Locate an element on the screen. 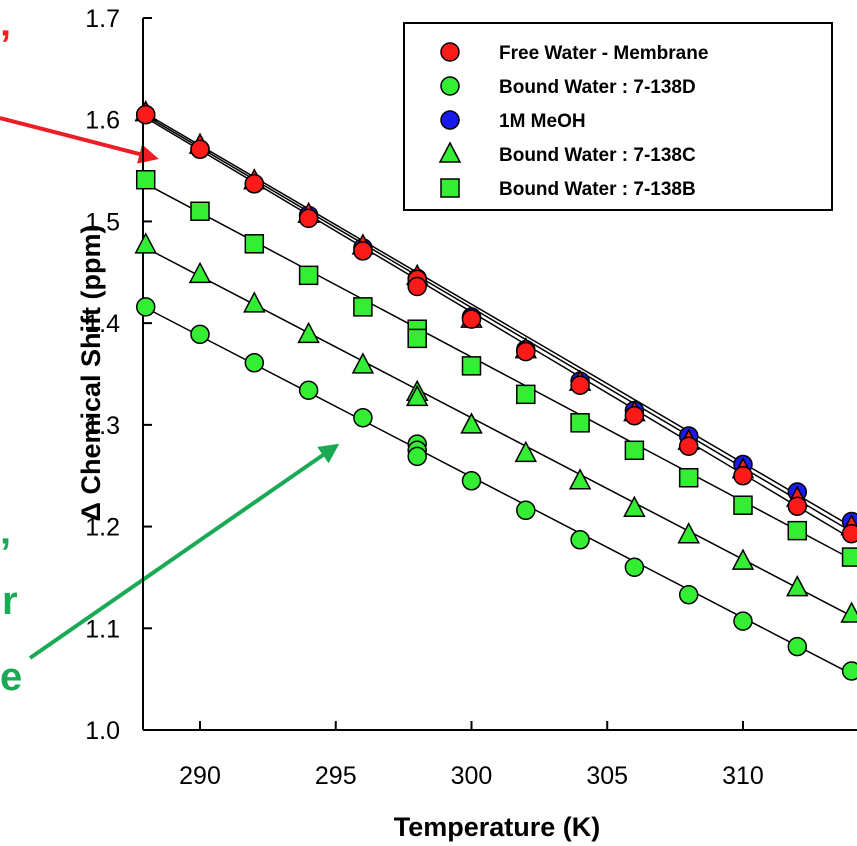 The width and height of the screenshot is (857, 846). x-tick-label: 305 is located at coordinates (607, 776).